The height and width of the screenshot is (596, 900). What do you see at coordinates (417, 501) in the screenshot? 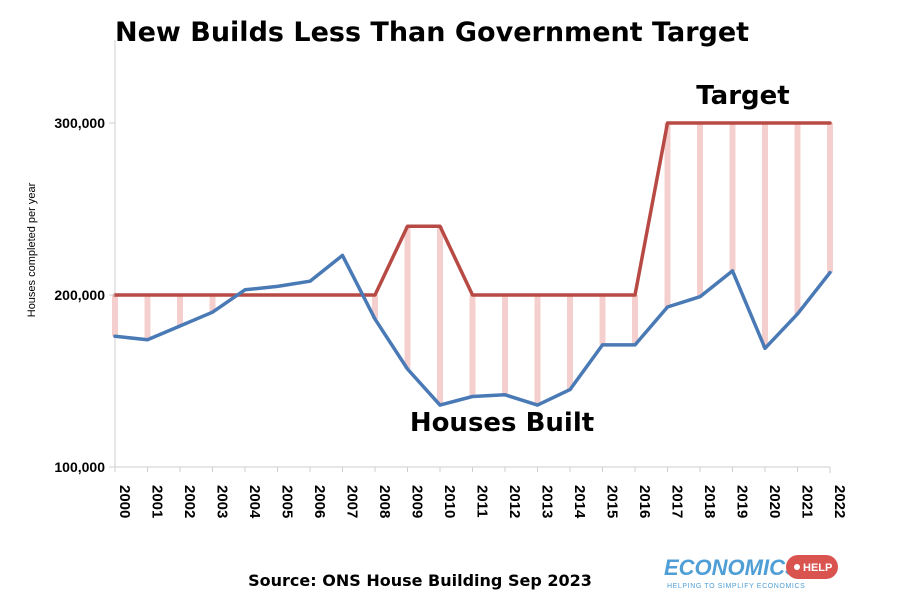
I see `x-tick-label: 2009` at bounding box center [417, 501].